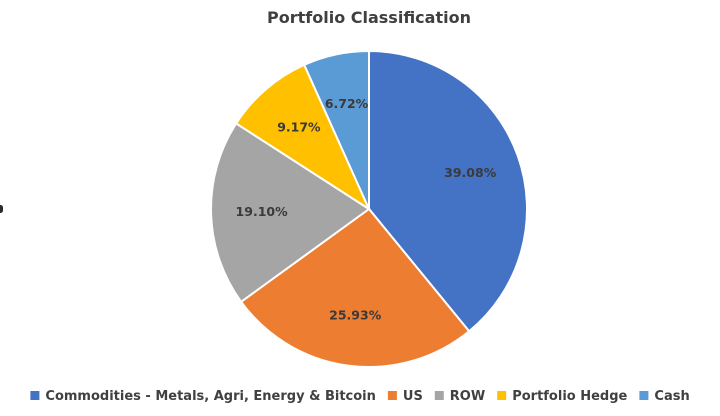  What do you see at coordinates (569, 396) in the screenshot?
I see `legend-label-portfolio-hedge: Portfolio Hedge` at bounding box center [569, 396].